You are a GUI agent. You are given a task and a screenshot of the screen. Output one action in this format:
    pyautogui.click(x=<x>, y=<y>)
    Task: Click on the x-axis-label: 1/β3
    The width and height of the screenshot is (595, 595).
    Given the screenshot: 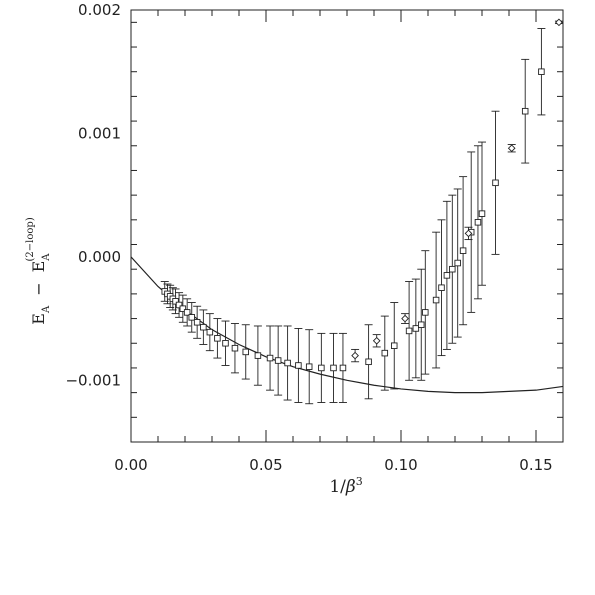 What is the action you would take?
    pyautogui.click(x=345, y=486)
    